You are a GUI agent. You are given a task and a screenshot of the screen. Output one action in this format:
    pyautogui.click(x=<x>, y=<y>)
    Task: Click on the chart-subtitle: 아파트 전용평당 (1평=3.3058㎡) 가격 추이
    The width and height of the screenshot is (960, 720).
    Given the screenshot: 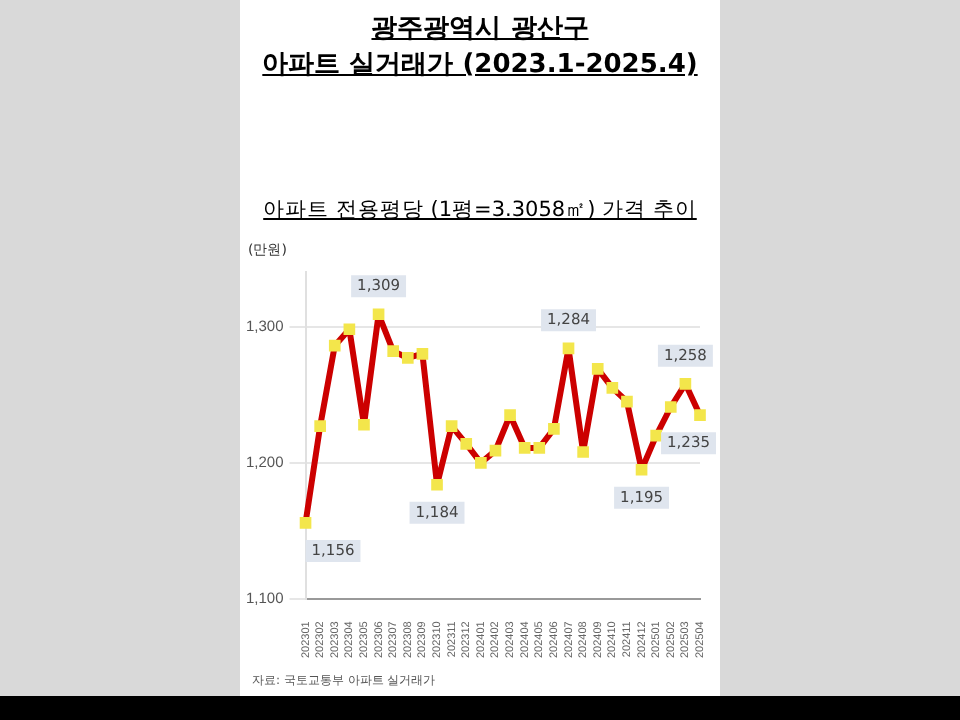 What is the action you would take?
    pyautogui.click(x=480, y=210)
    